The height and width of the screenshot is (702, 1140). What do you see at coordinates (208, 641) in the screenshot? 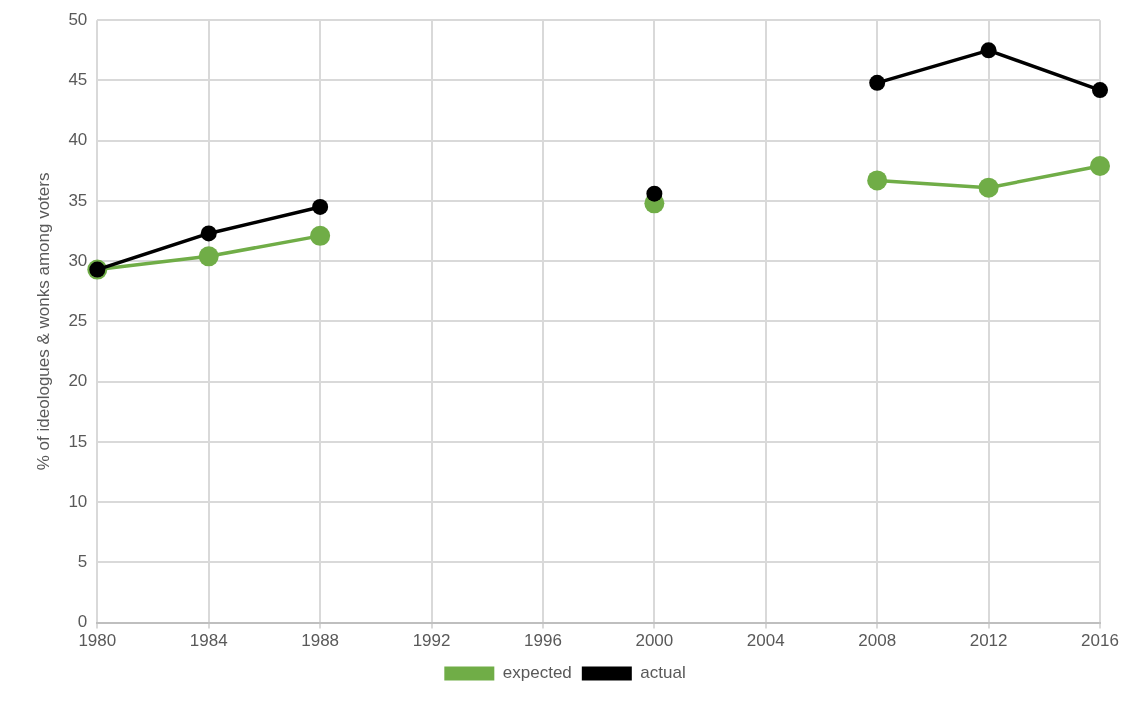
I see `x-tick-label: 1984` at bounding box center [208, 641].